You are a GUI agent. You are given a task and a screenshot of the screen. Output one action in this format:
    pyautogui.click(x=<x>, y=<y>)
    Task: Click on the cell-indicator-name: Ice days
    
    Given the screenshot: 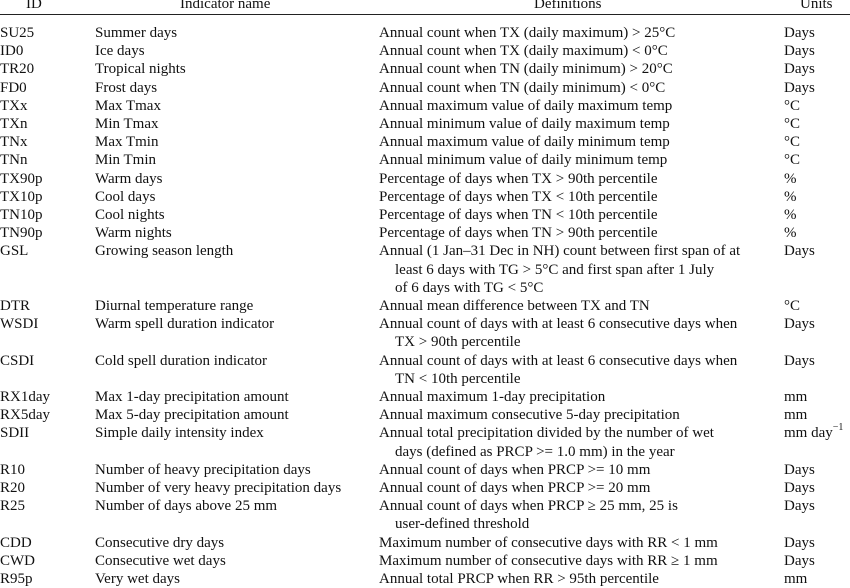 What is the action you would take?
    pyautogui.click(x=120, y=51)
    